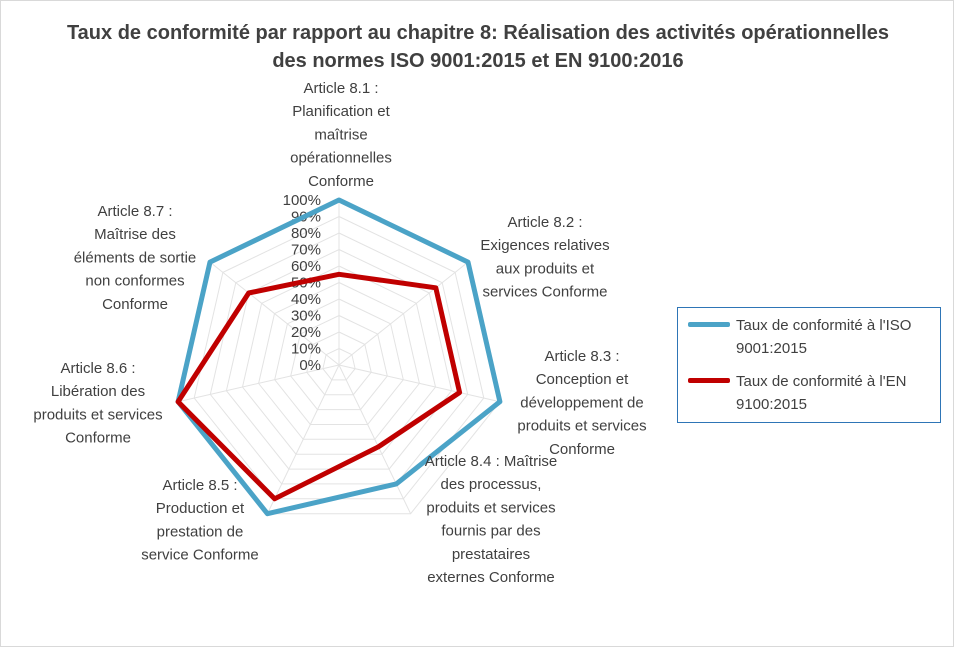 This screenshot has height=648, width=954. What do you see at coordinates (306, 316) in the screenshot?
I see `r-tick-label: 30%` at bounding box center [306, 316].